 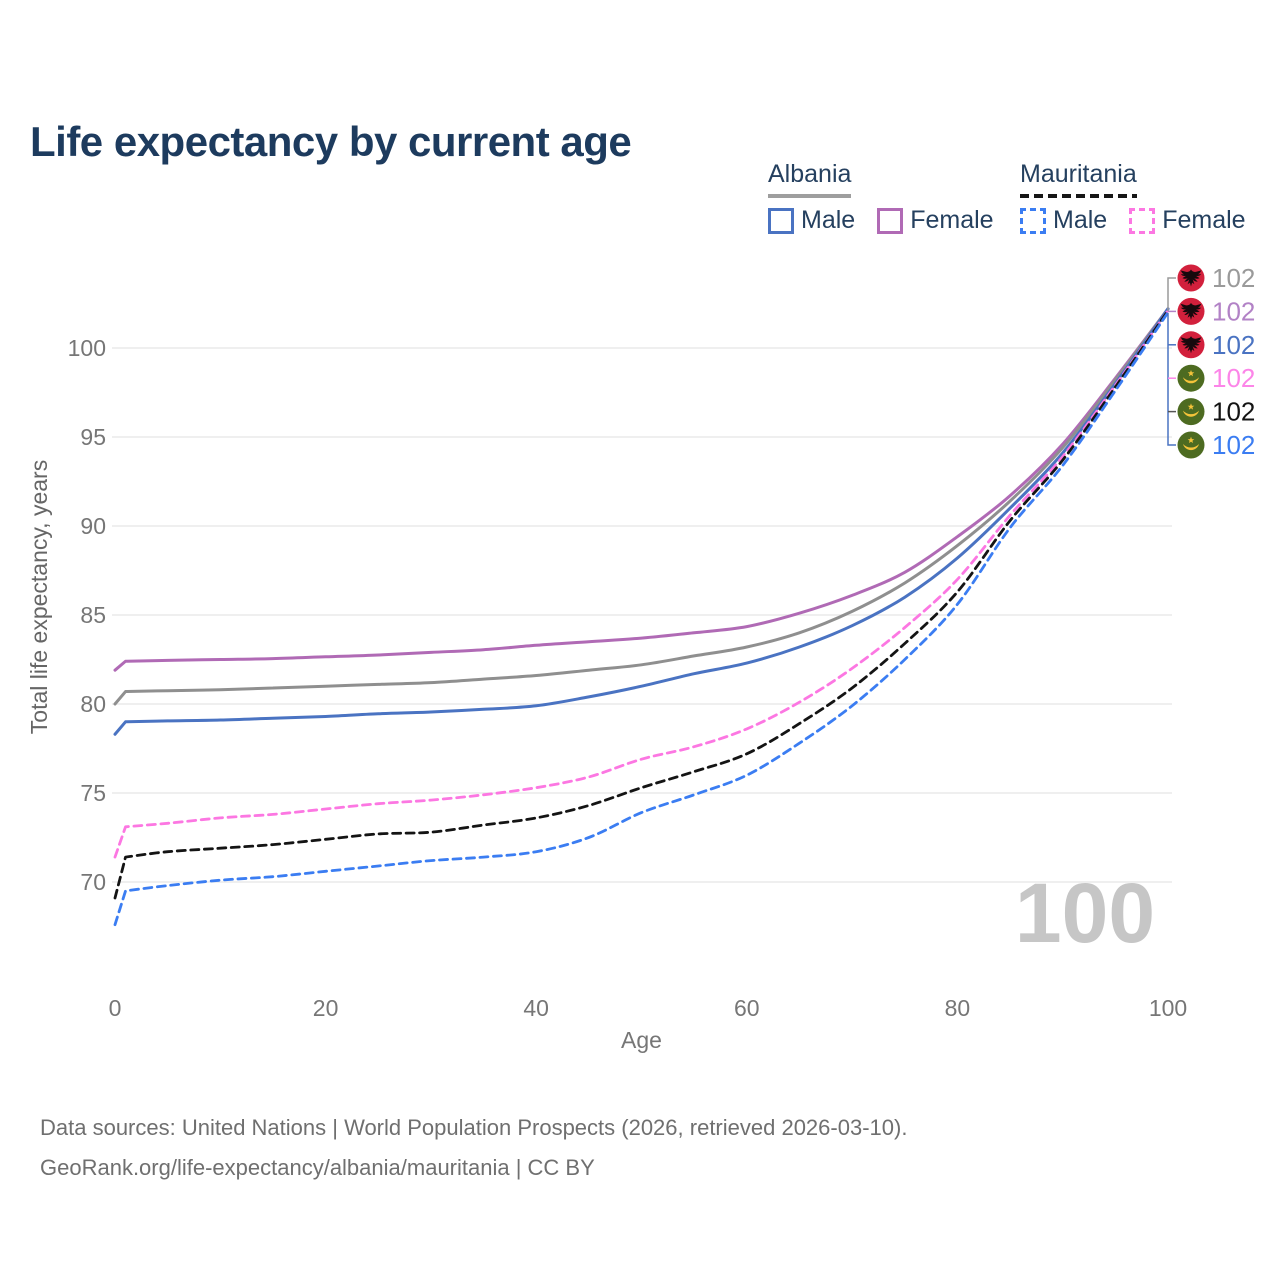 What do you see at coordinates (93, 437) in the screenshot?
I see `y-tick-label: 95` at bounding box center [93, 437].